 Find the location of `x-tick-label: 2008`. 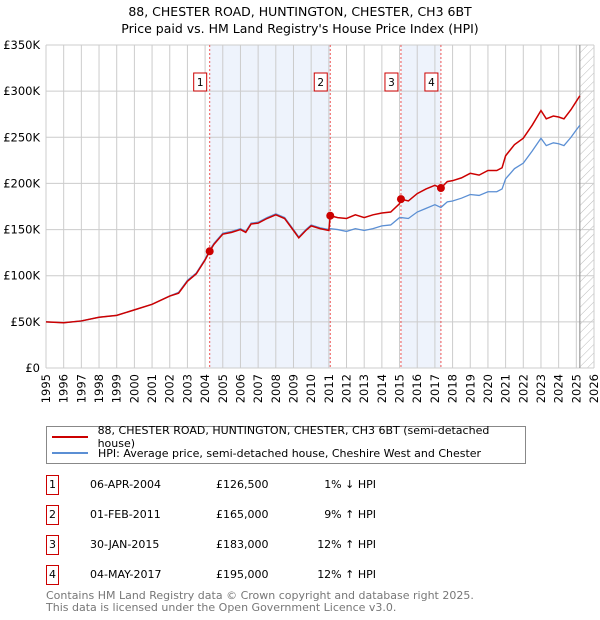

x-tick-label: 2008 is located at coordinates (276, 388).